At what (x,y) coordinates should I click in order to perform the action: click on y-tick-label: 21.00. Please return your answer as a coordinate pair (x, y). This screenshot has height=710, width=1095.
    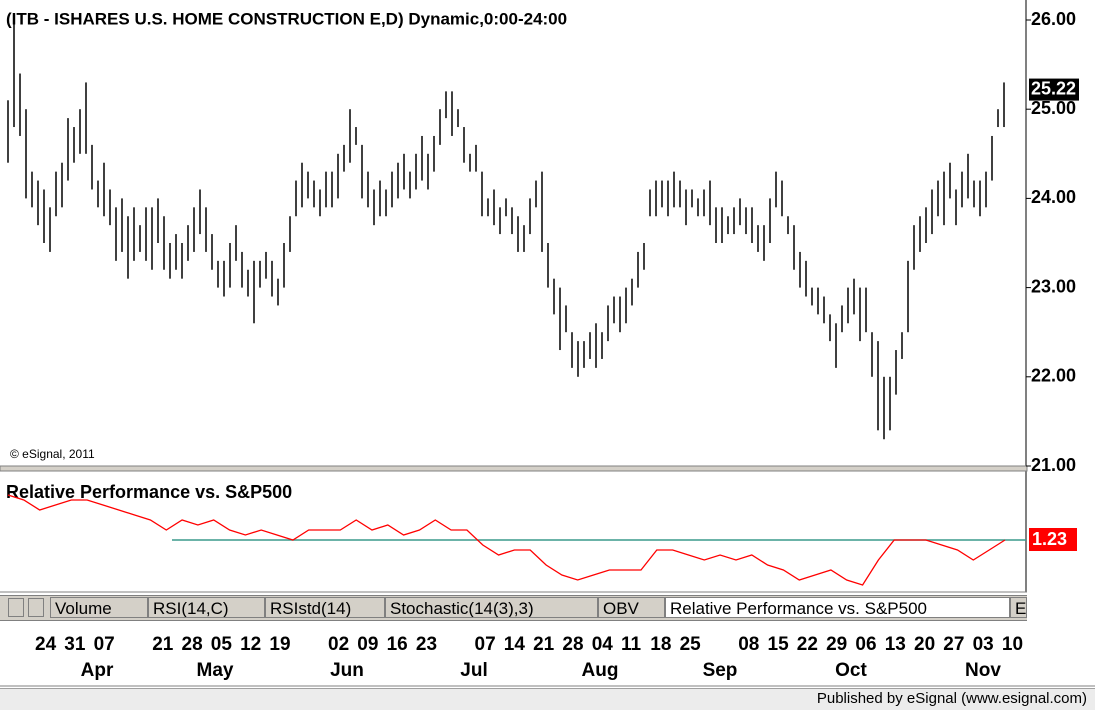
    Looking at the image, I should click on (1053, 465).